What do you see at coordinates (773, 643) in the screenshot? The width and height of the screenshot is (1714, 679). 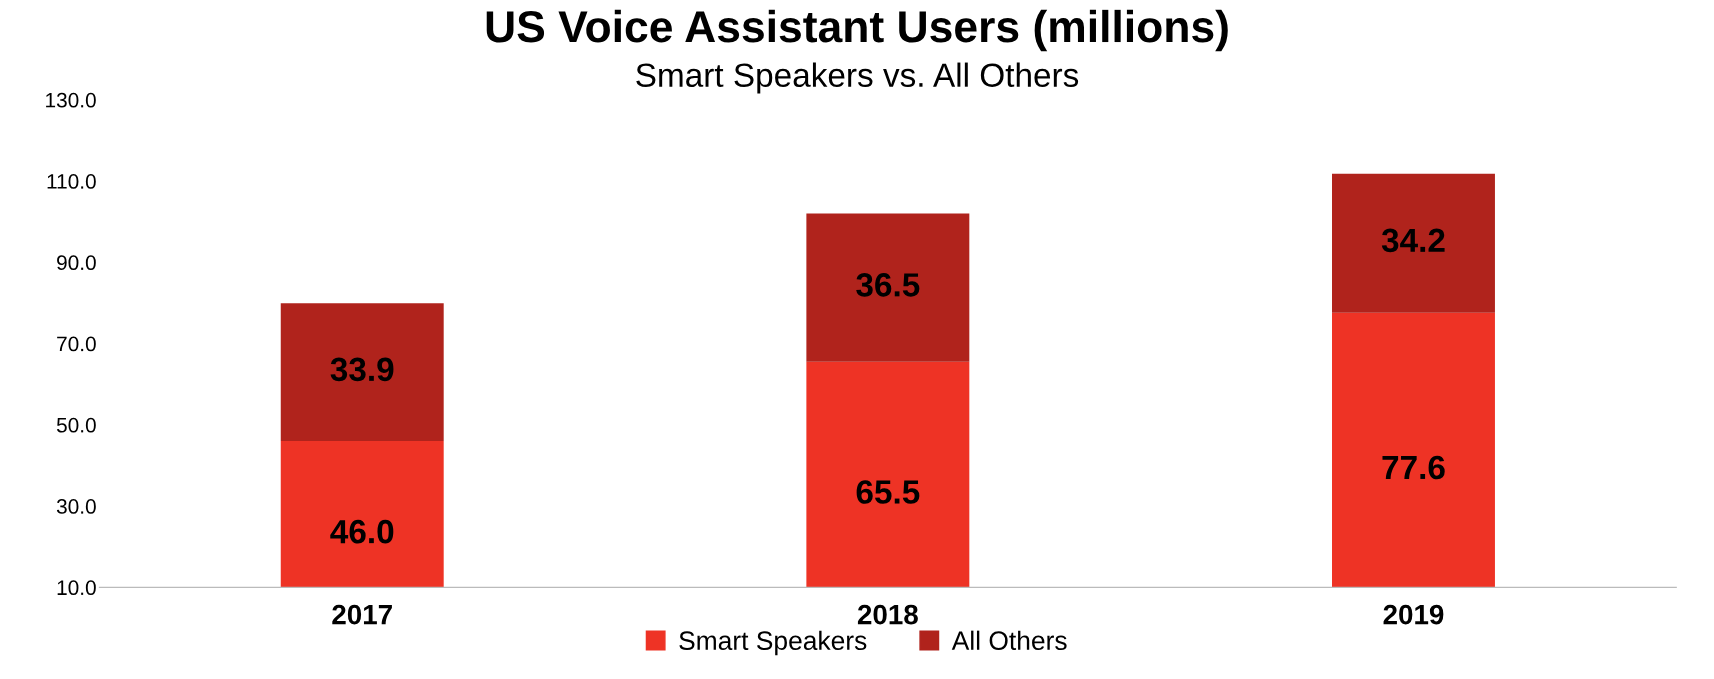 I see `legend-label: Smart Speakers` at bounding box center [773, 643].